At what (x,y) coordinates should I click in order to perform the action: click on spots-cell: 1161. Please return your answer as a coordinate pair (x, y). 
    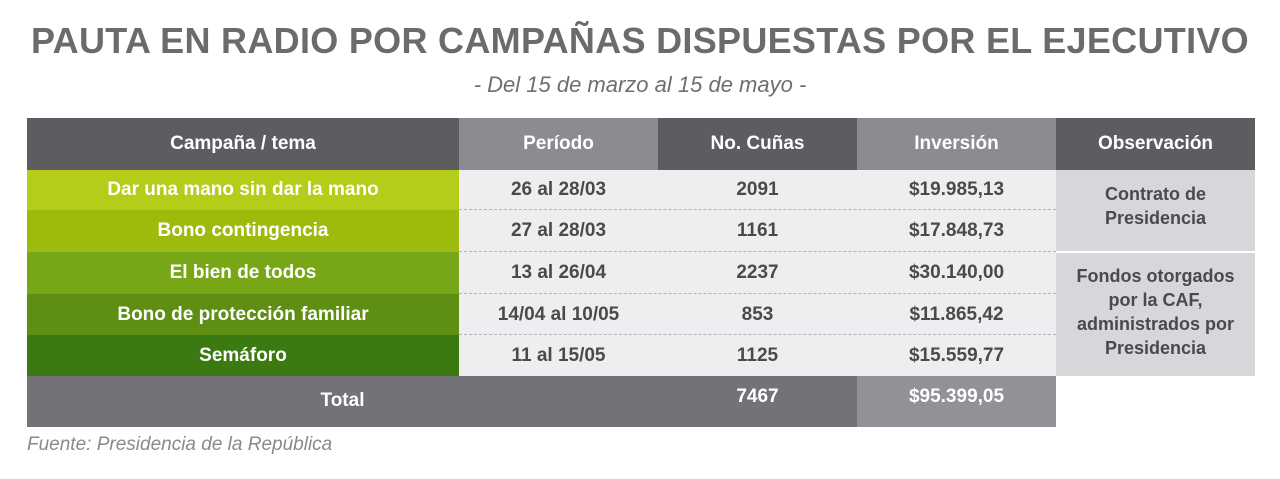
    Looking at the image, I should click on (757, 231).